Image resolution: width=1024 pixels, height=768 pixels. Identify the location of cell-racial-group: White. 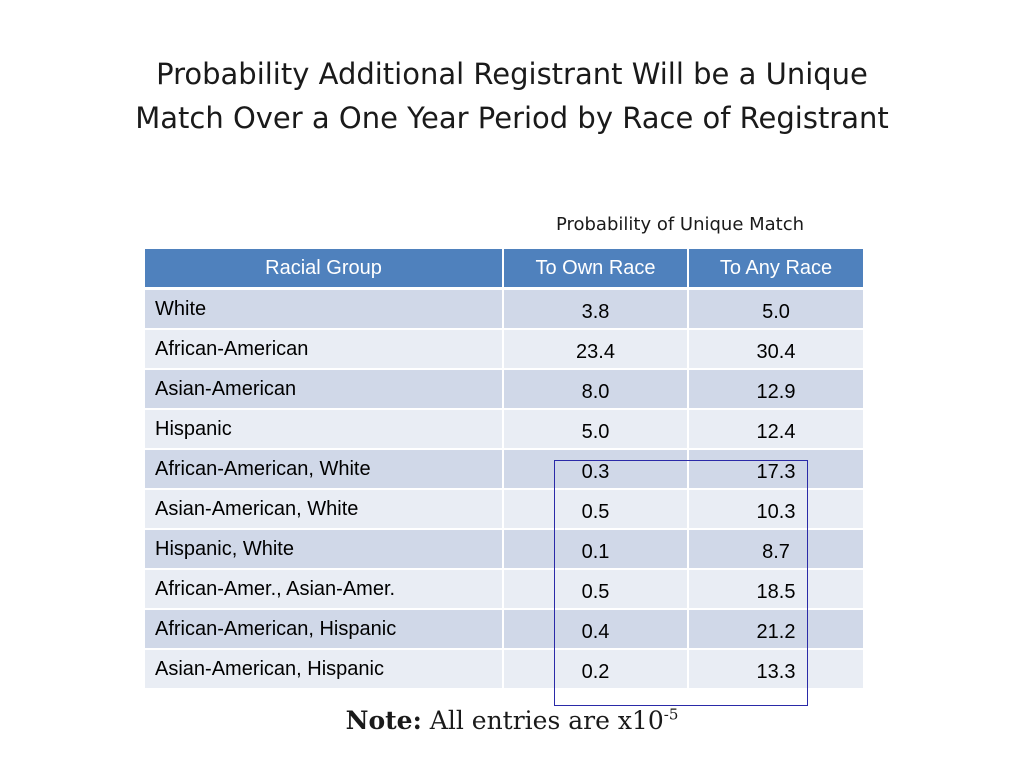
(324, 309).